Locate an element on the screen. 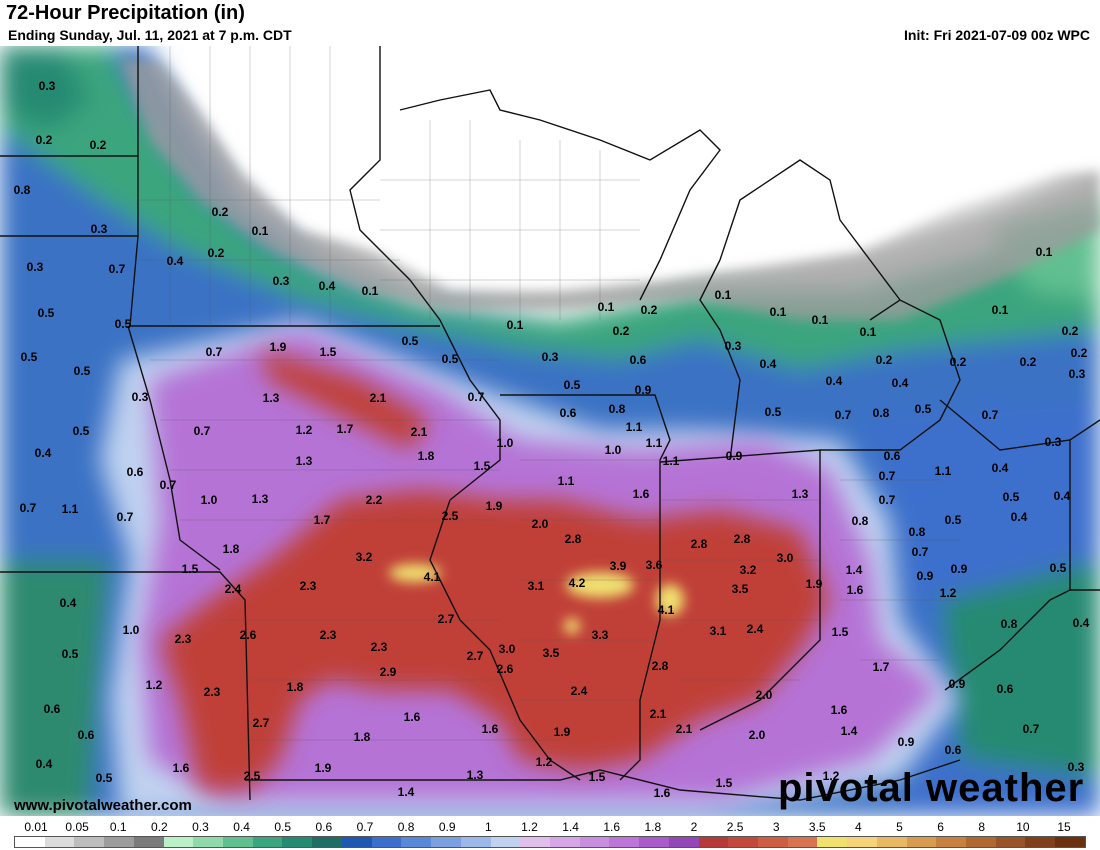 The image size is (1100, 850). model-init-time: Init: Fri 2021-07-09 00z WPC is located at coordinates (997, 35).